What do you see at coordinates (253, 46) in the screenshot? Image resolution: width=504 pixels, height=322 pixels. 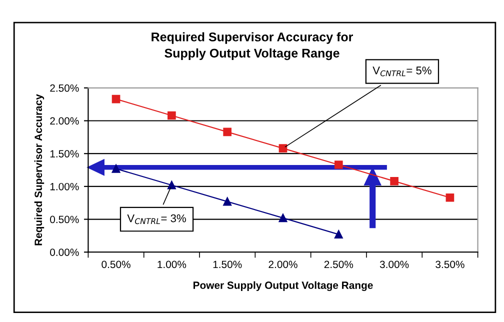 I see `chart-title: Required Supervisor Accuracy for Supply Output Voltage Range` at bounding box center [253, 46].